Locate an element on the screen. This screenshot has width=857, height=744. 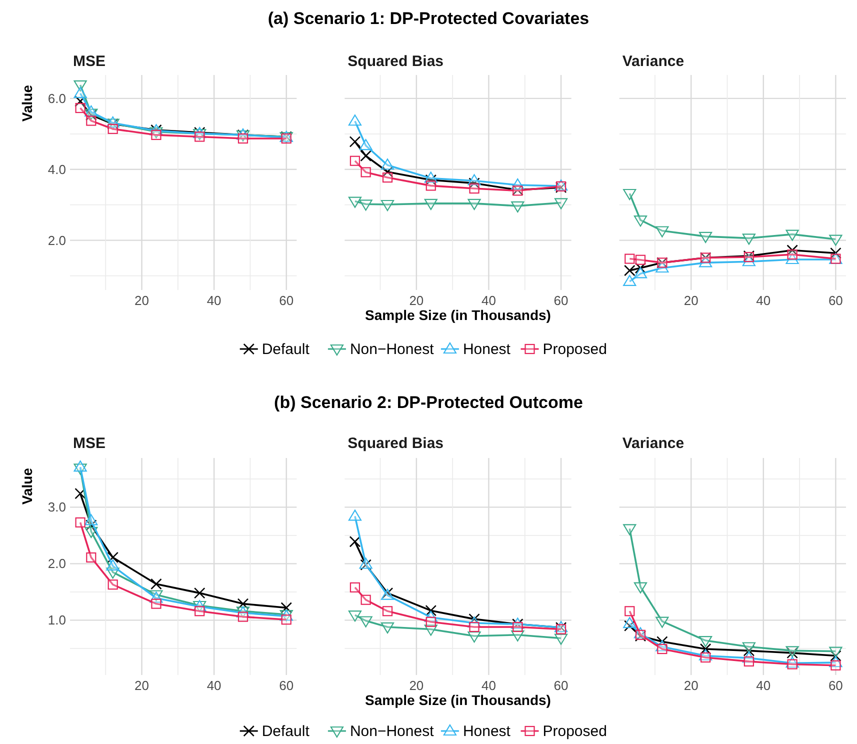
y-tick-label: 4.0 is located at coordinates (57, 169).